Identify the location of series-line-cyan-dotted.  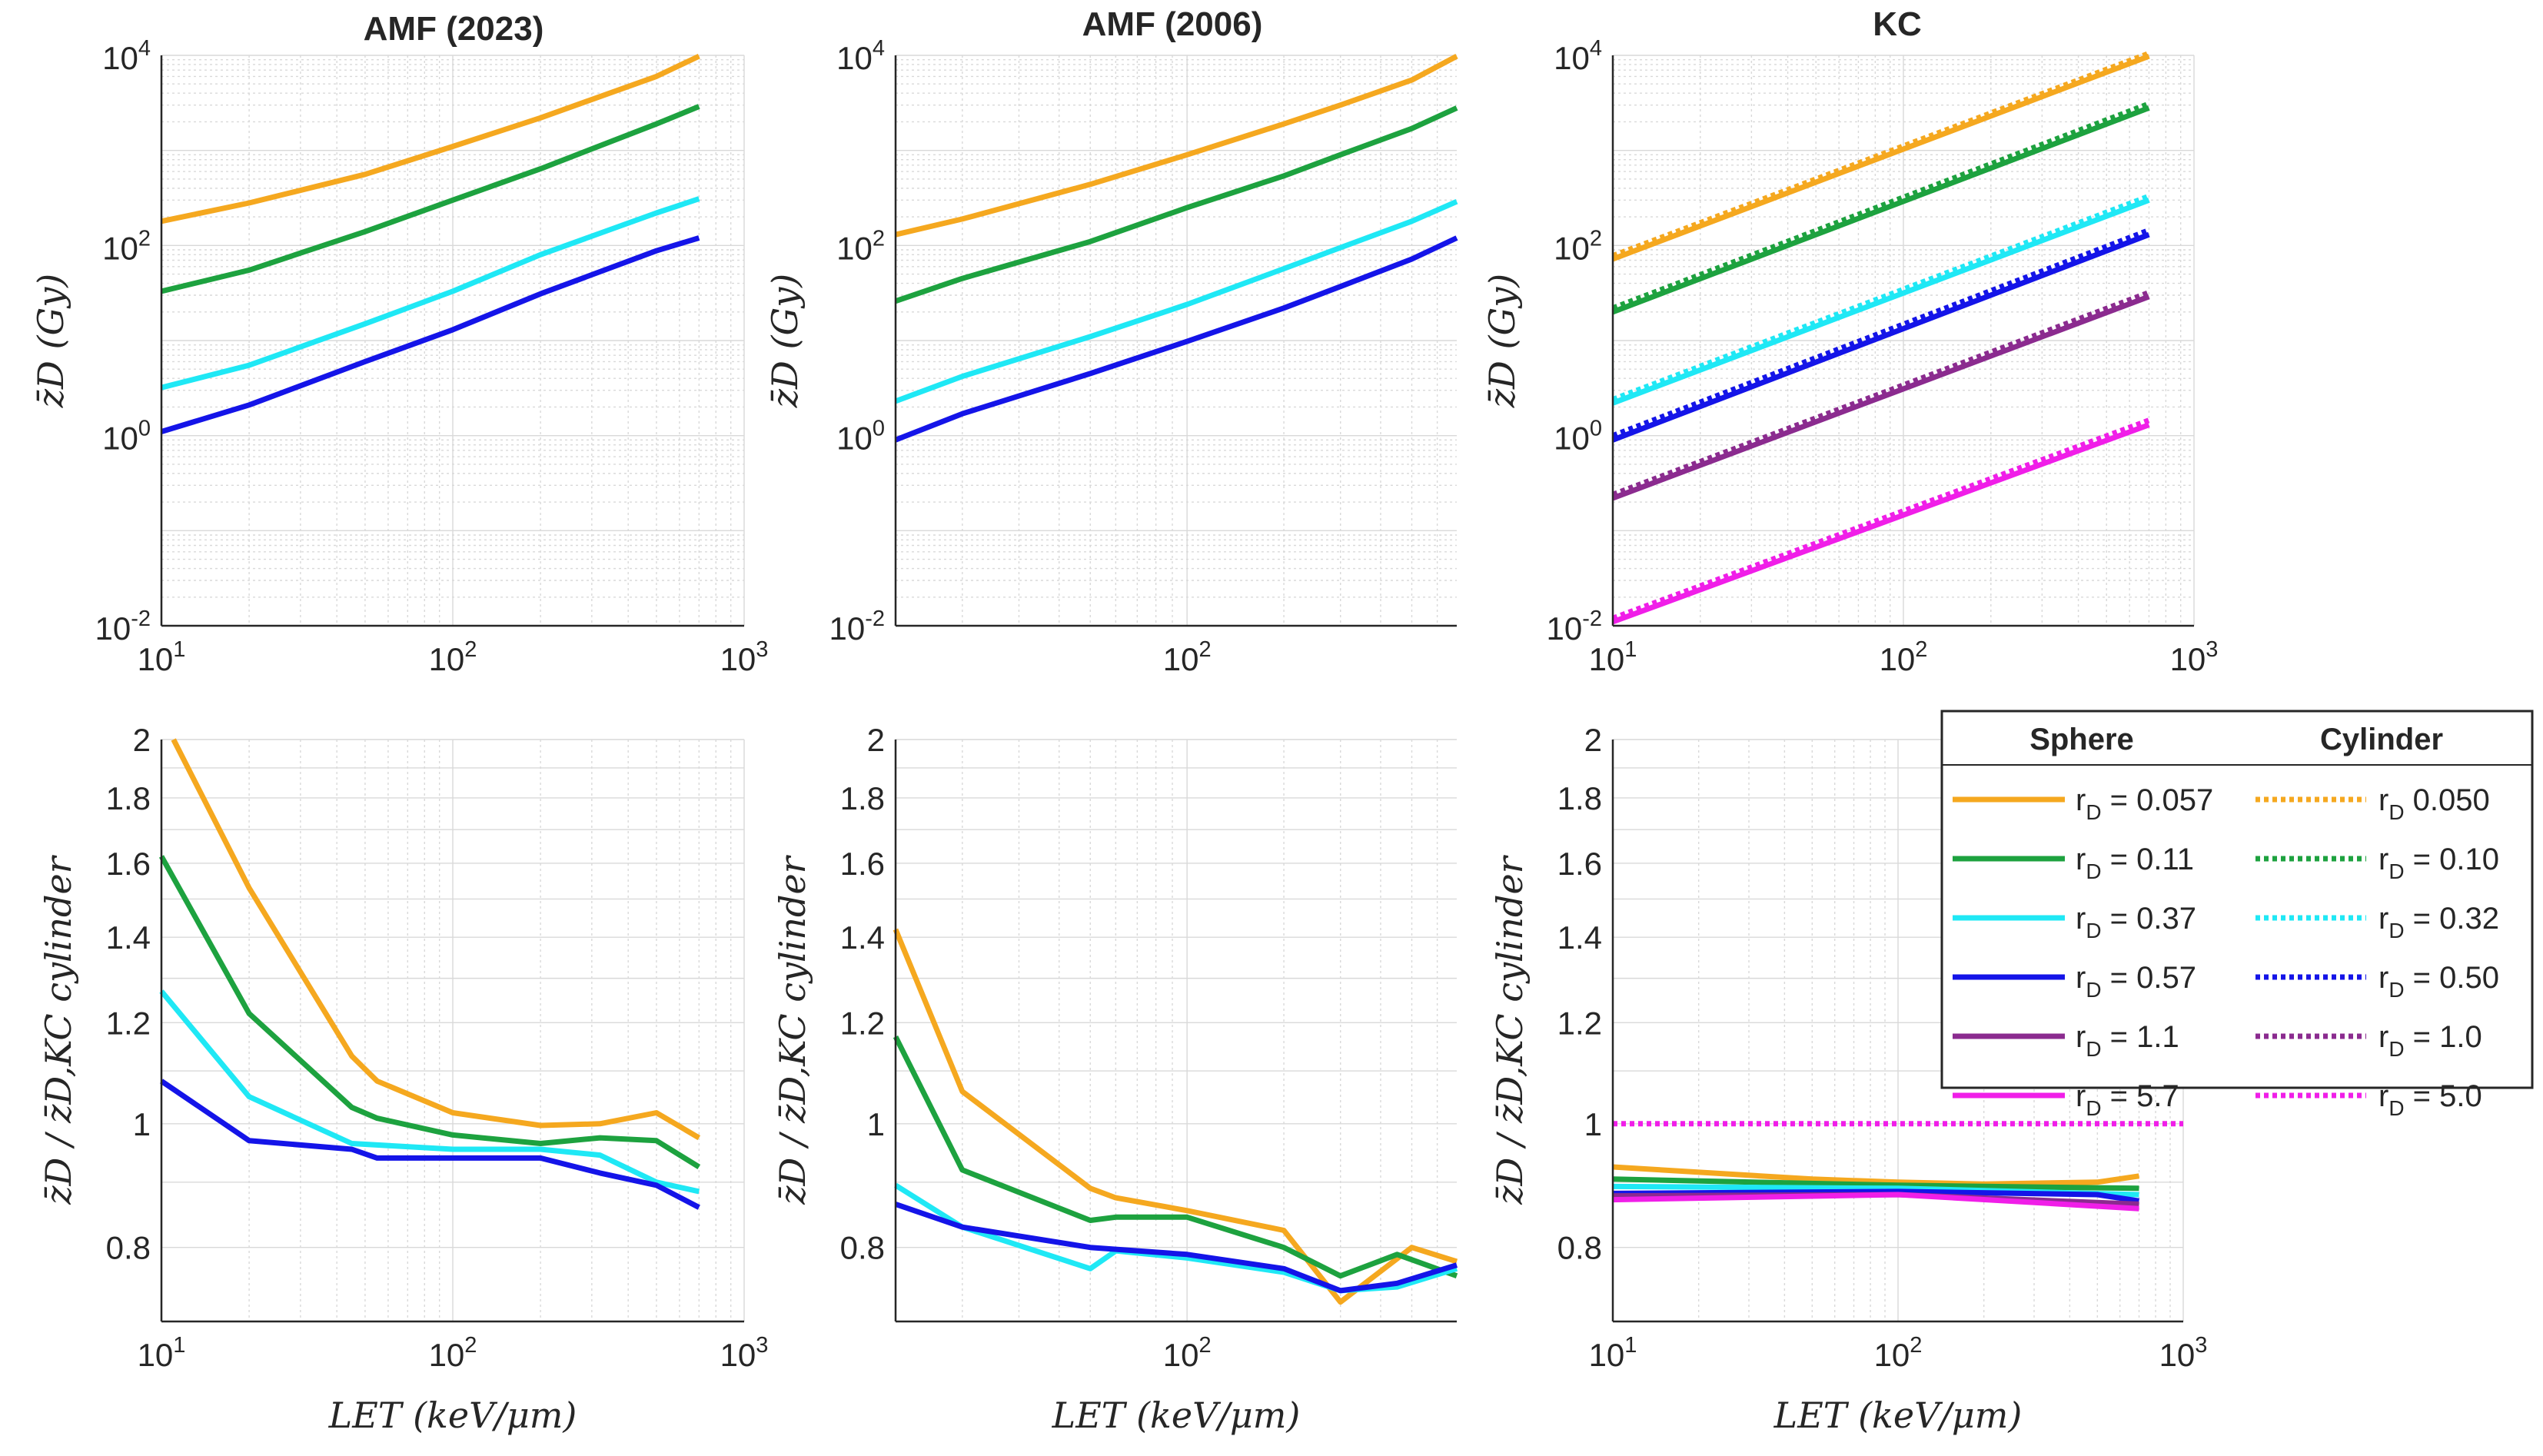
(1881, 297).